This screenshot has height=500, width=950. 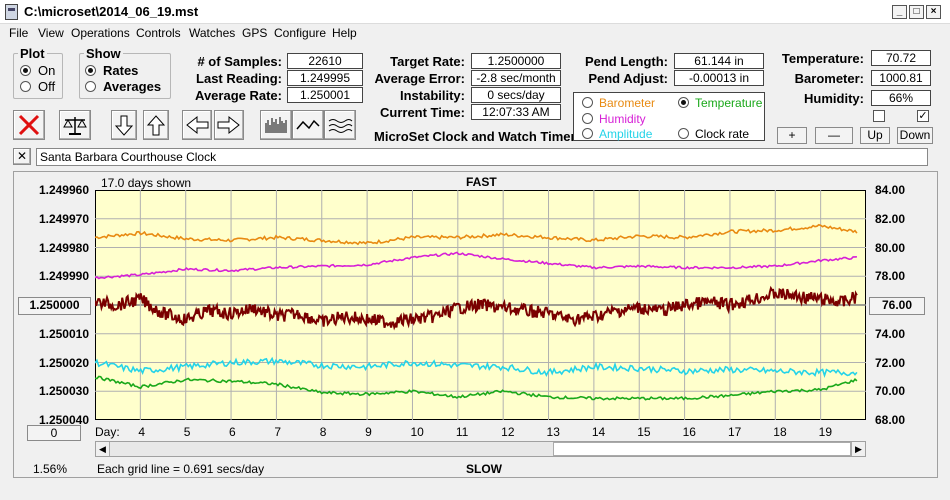 What do you see at coordinates (628, 78) in the screenshot?
I see `pend-adjust-label: Pend Adjust:` at bounding box center [628, 78].